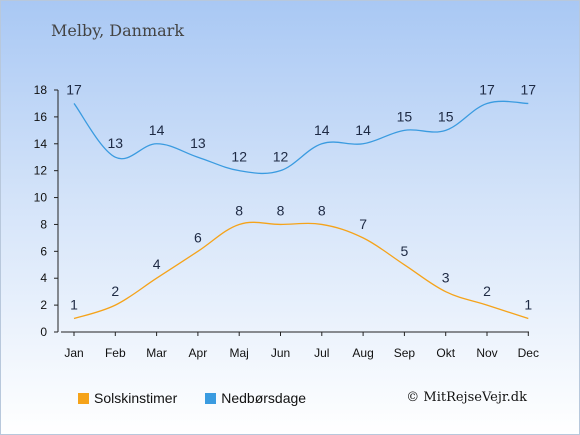 The image size is (580, 435). I want to click on data-label-sunshine: 3, so click(446, 278).